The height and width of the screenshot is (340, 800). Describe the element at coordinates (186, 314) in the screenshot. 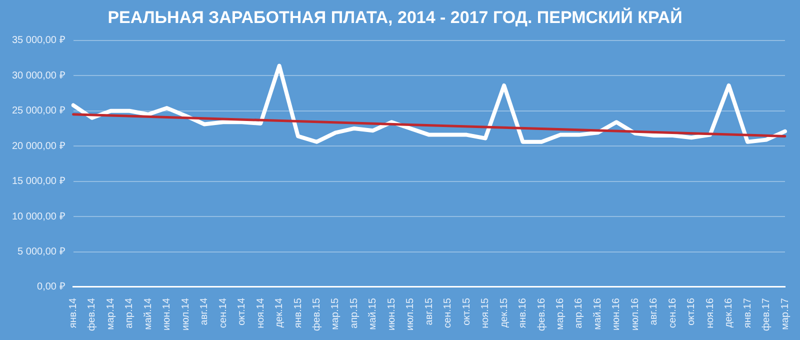

I see `x-tick-label: июл.14` at that location.